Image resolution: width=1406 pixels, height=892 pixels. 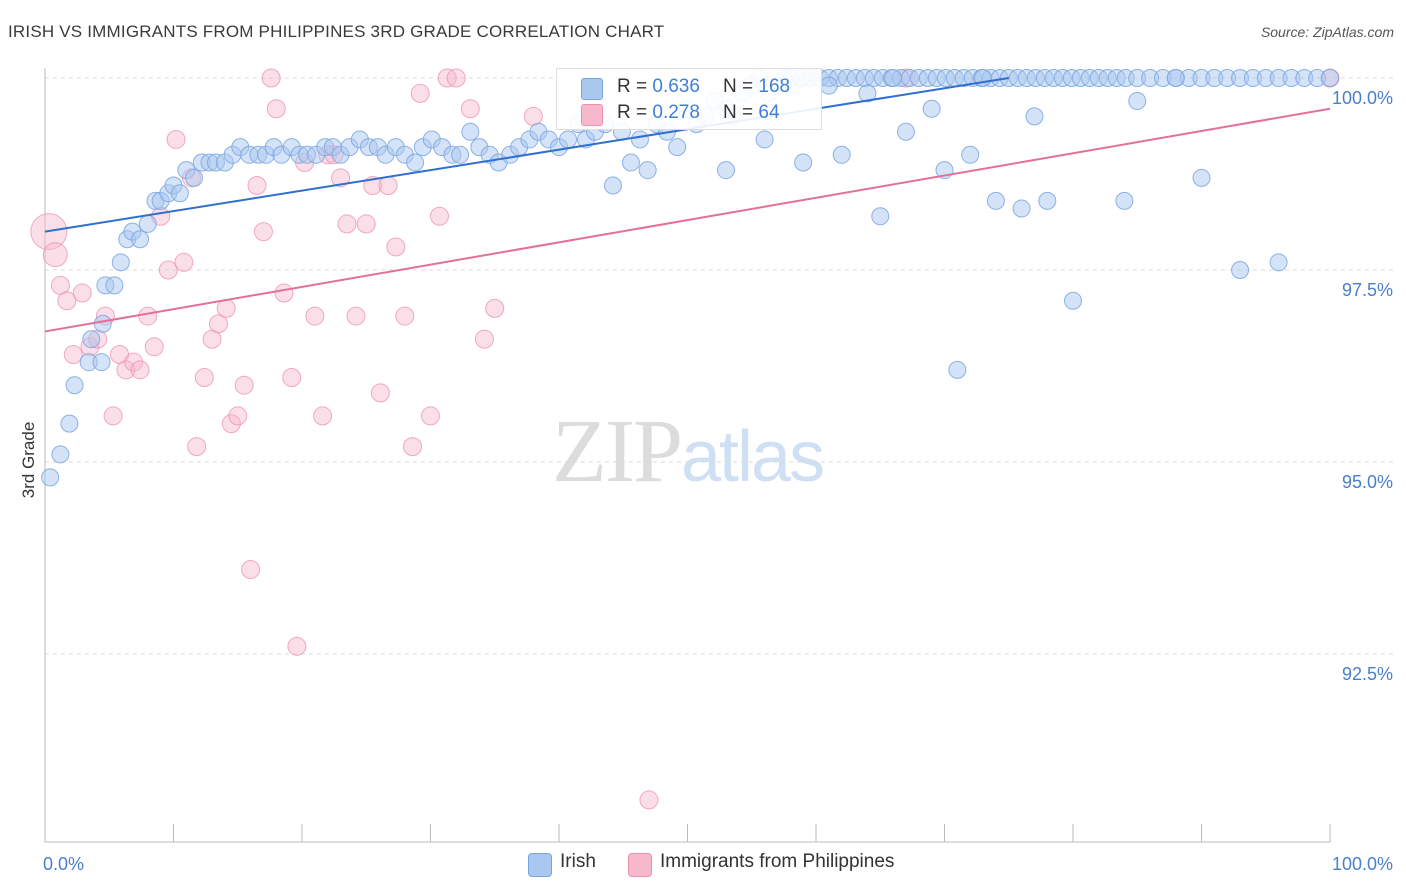 What do you see at coordinates (1327, 32) in the screenshot?
I see `source-label: Source: ZipAtlas.com` at bounding box center [1327, 32].